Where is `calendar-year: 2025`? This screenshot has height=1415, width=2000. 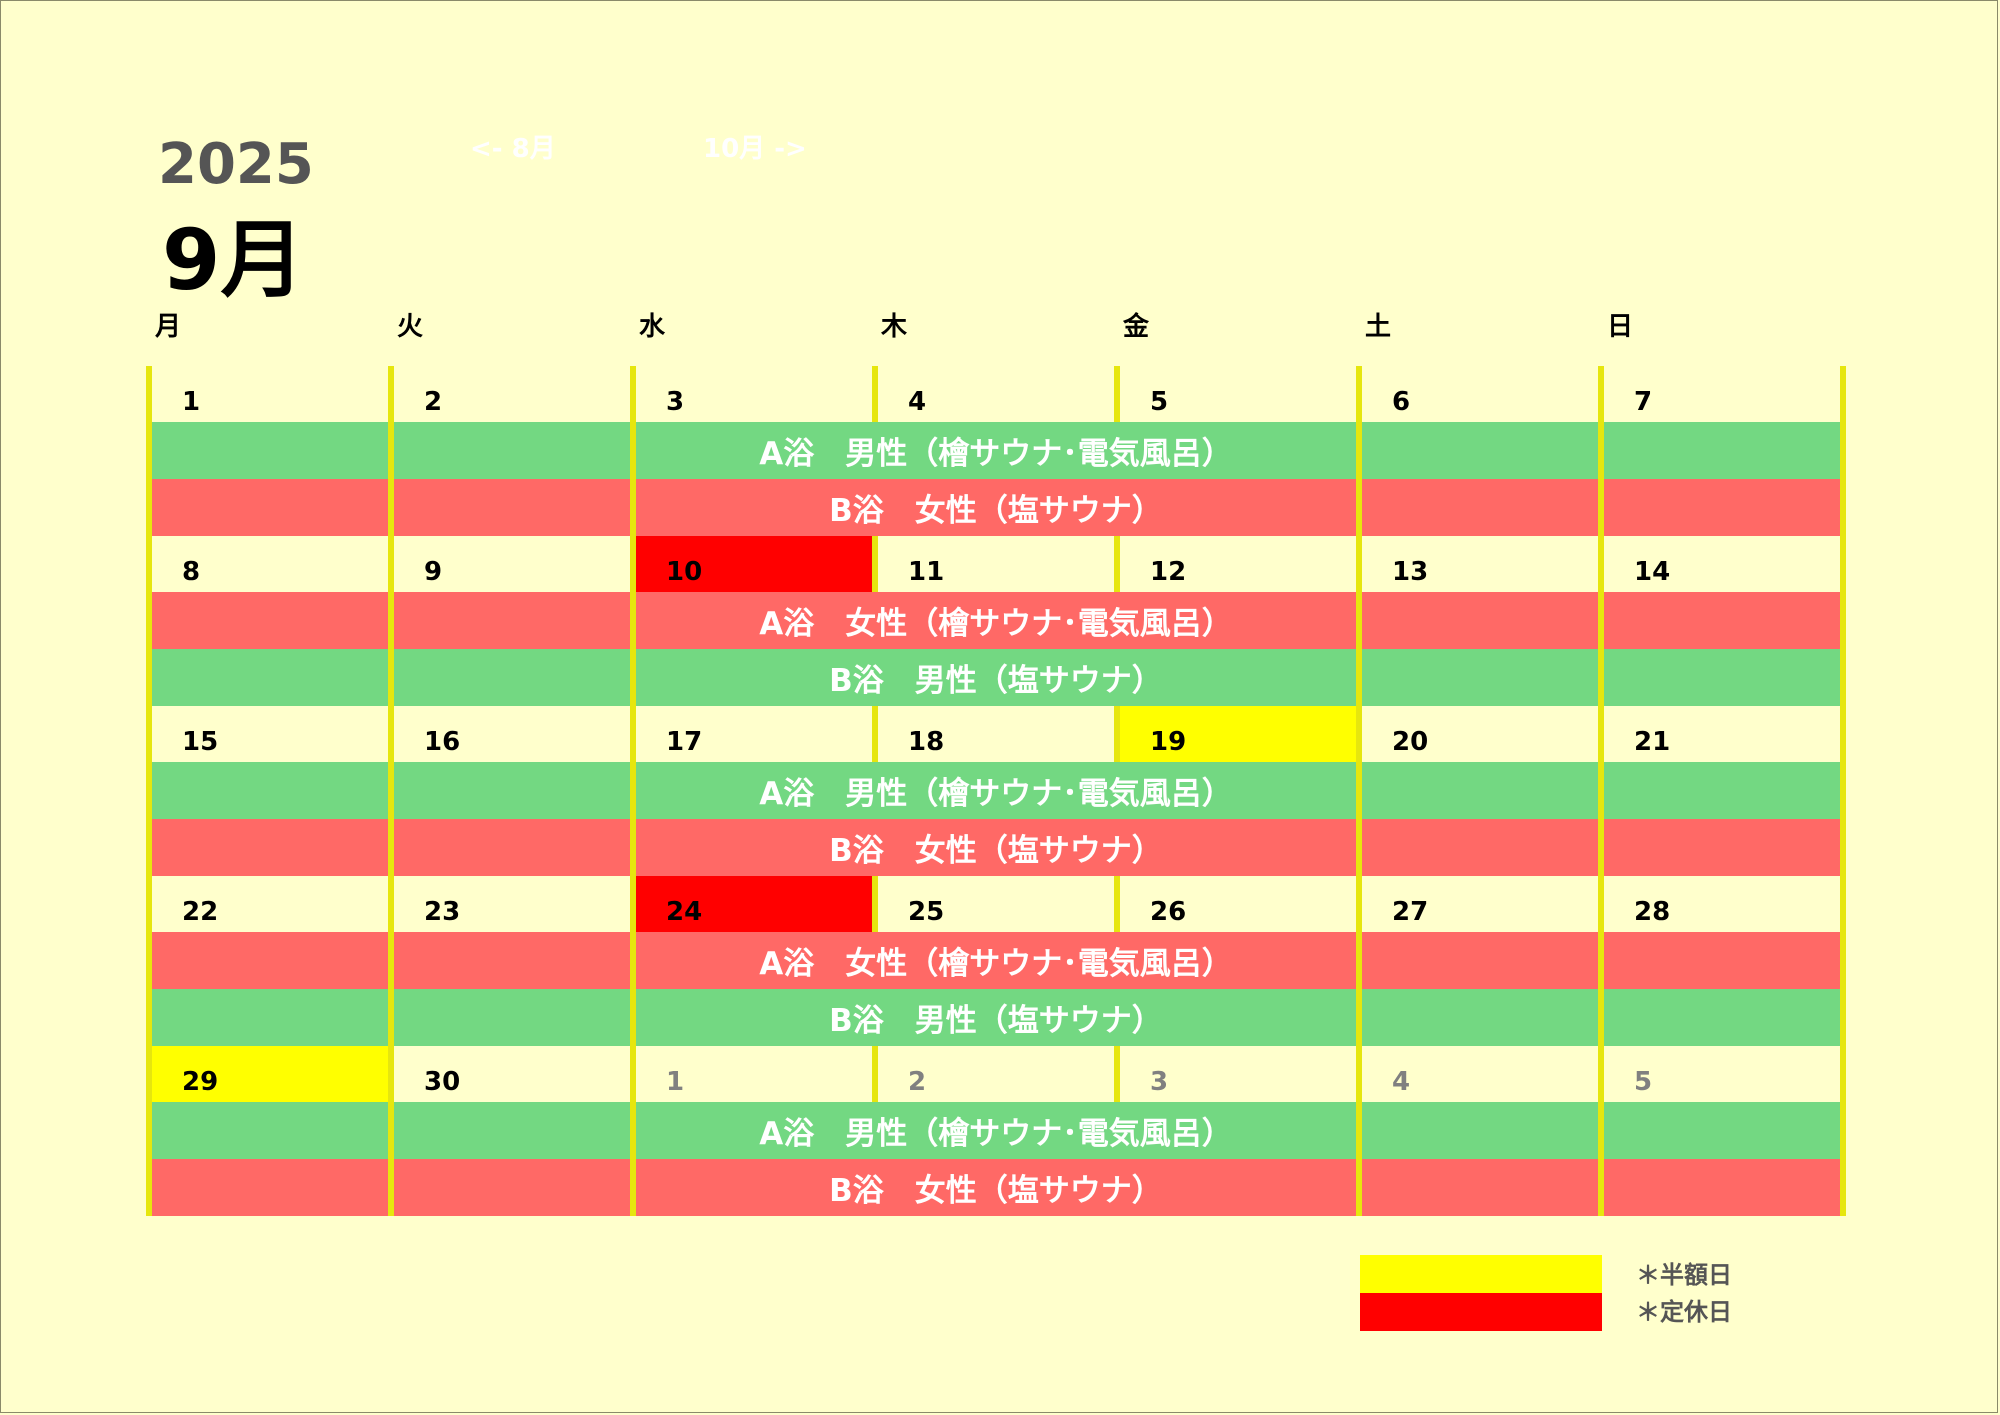 calendar-year: 2025 is located at coordinates (236, 164).